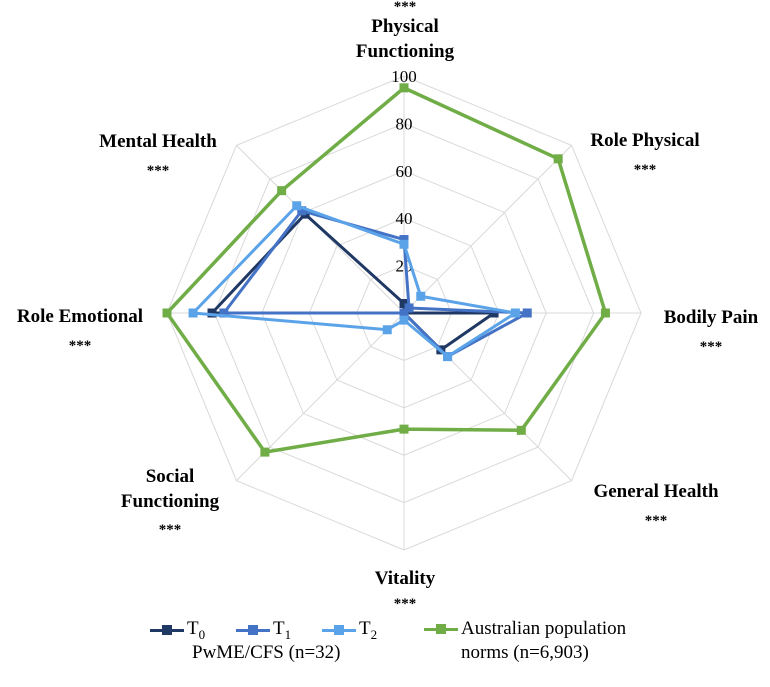 The height and width of the screenshot is (687, 770). I want to click on legend-item-t1: T1, so click(263, 630).